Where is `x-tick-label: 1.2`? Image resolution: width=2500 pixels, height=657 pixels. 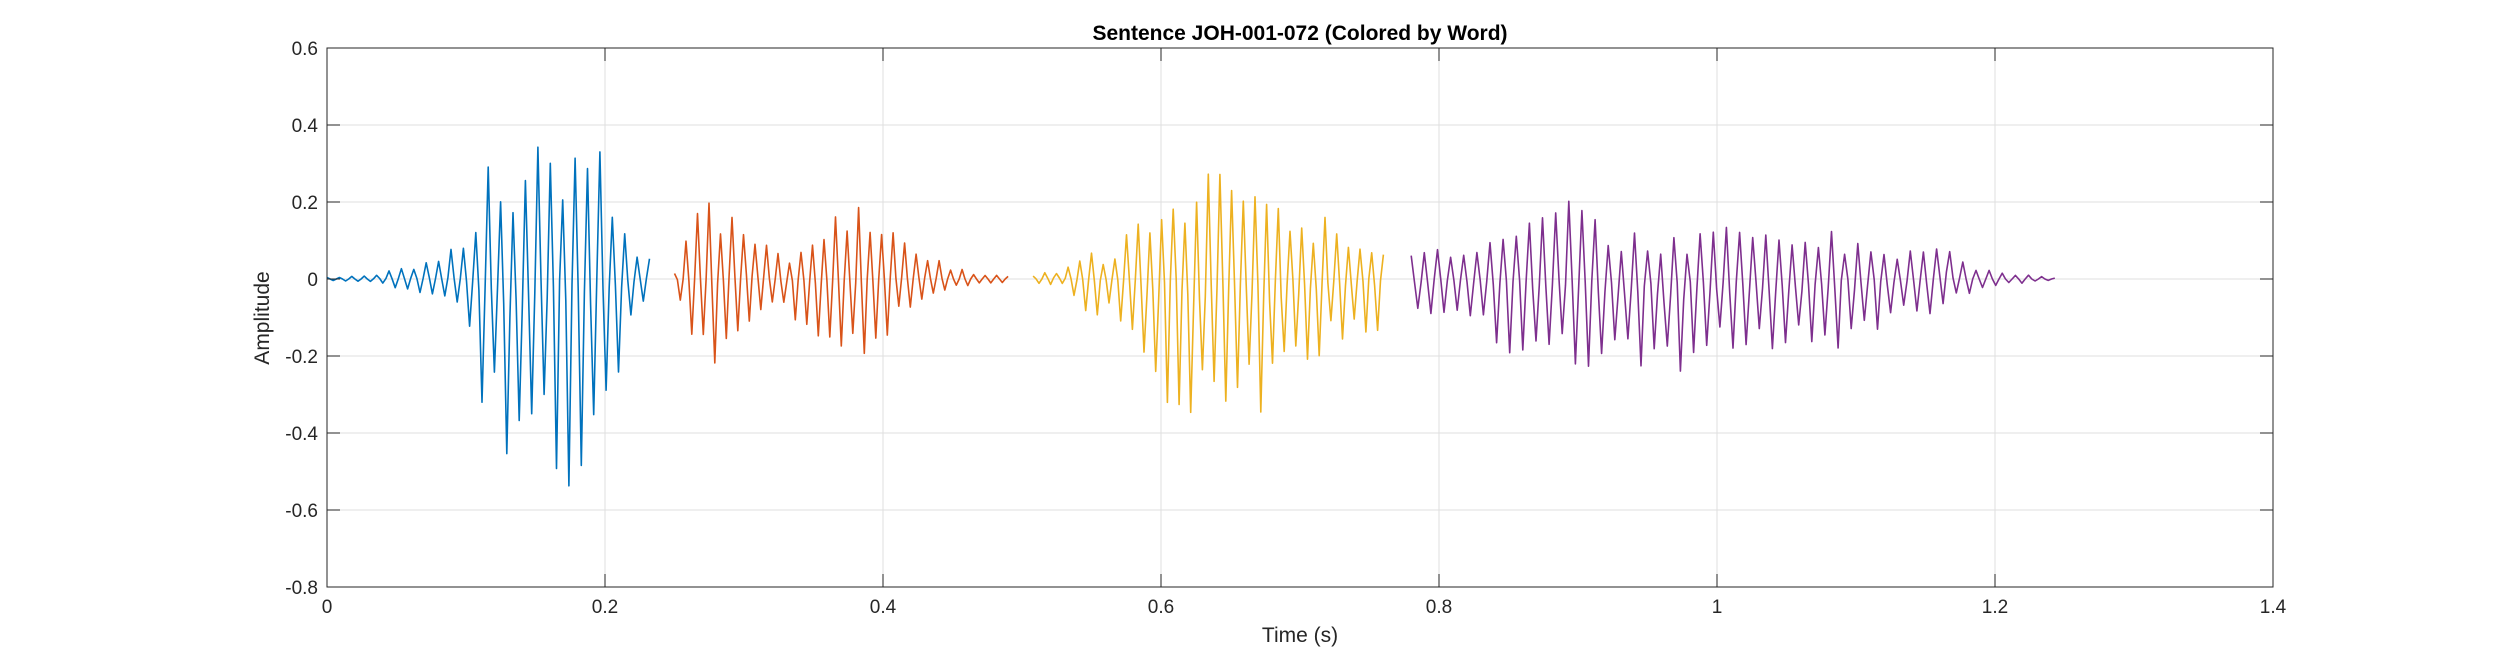
x-tick-label: 1.2 is located at coordinates (1995, 607).